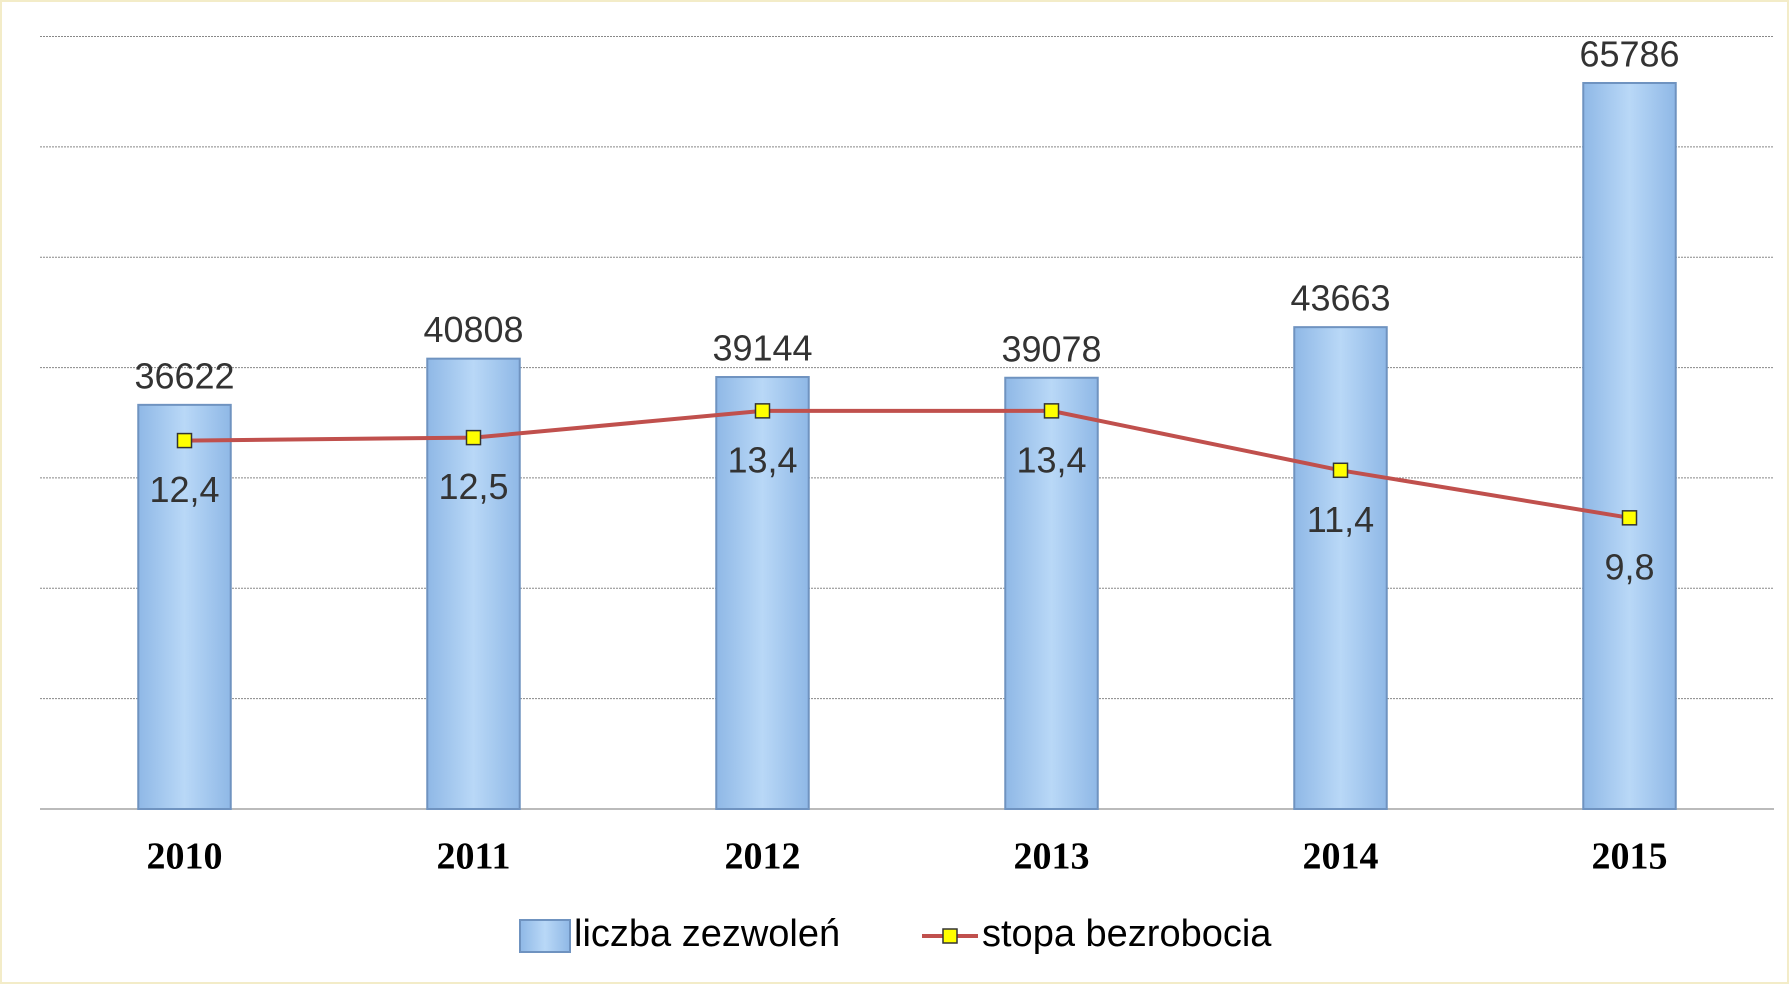 This screenshot has width=1789, height=984. What do you see at coordinates (184, 375) in the screenshot?
I see `bar-value-label: 36622` at bounding box center [184, 375].